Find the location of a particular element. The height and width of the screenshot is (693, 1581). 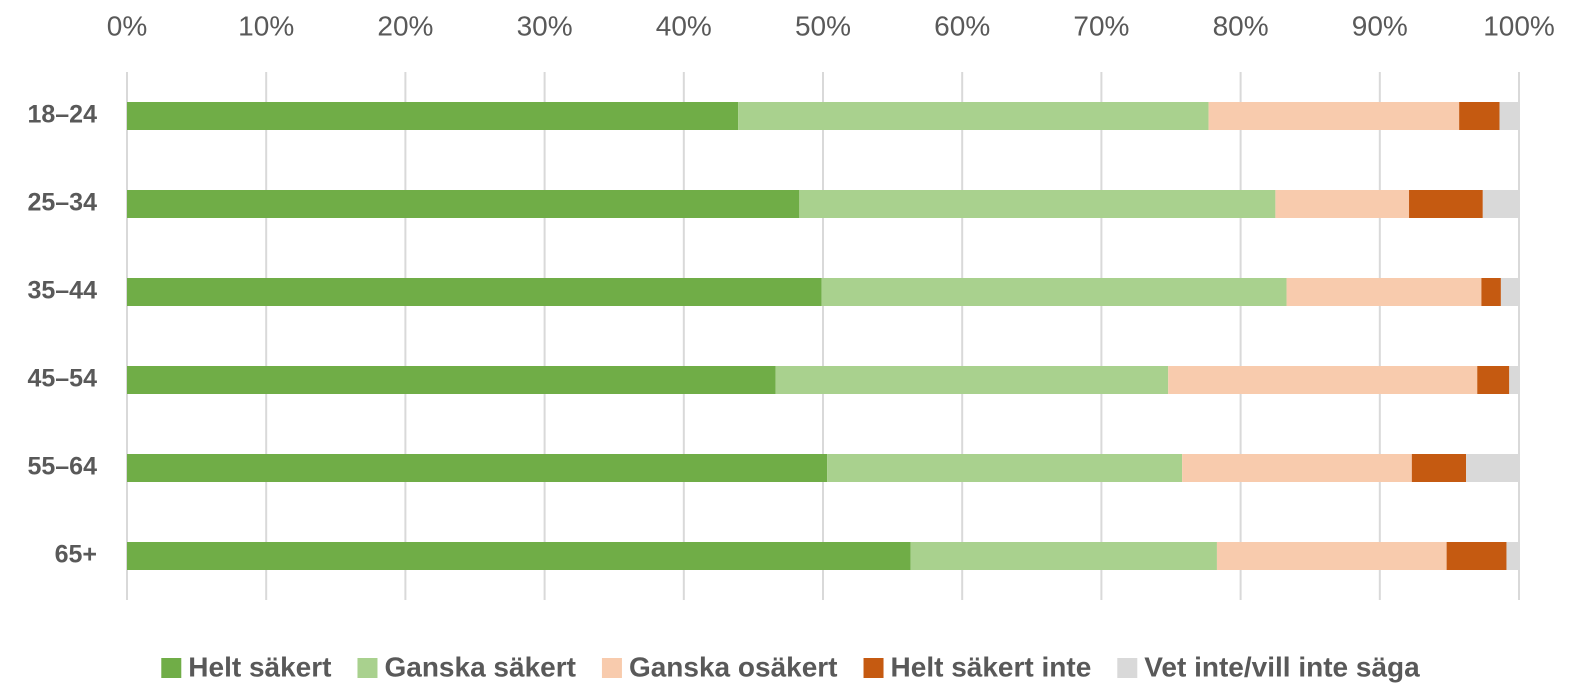

legend-label: Vet inte/vill inte säga is located at coordinates (1282, 666).